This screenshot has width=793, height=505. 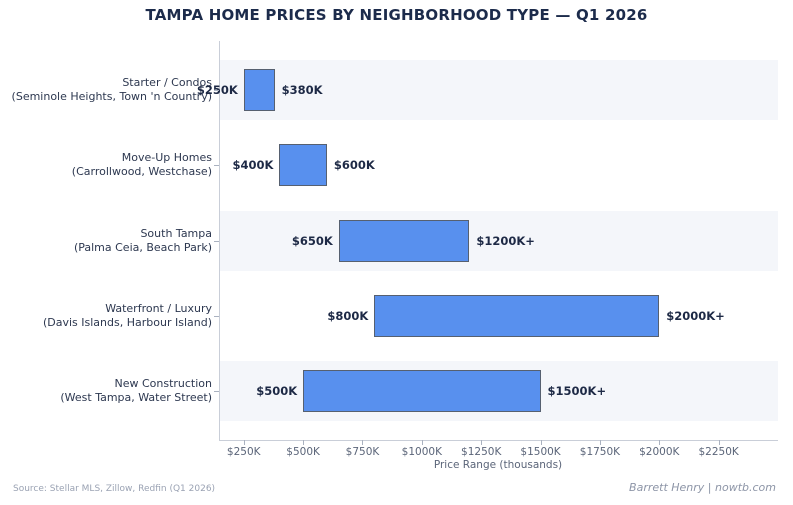 I want to click on category-main-label: Waterfront / Luxury, so click(x=158, y=308).